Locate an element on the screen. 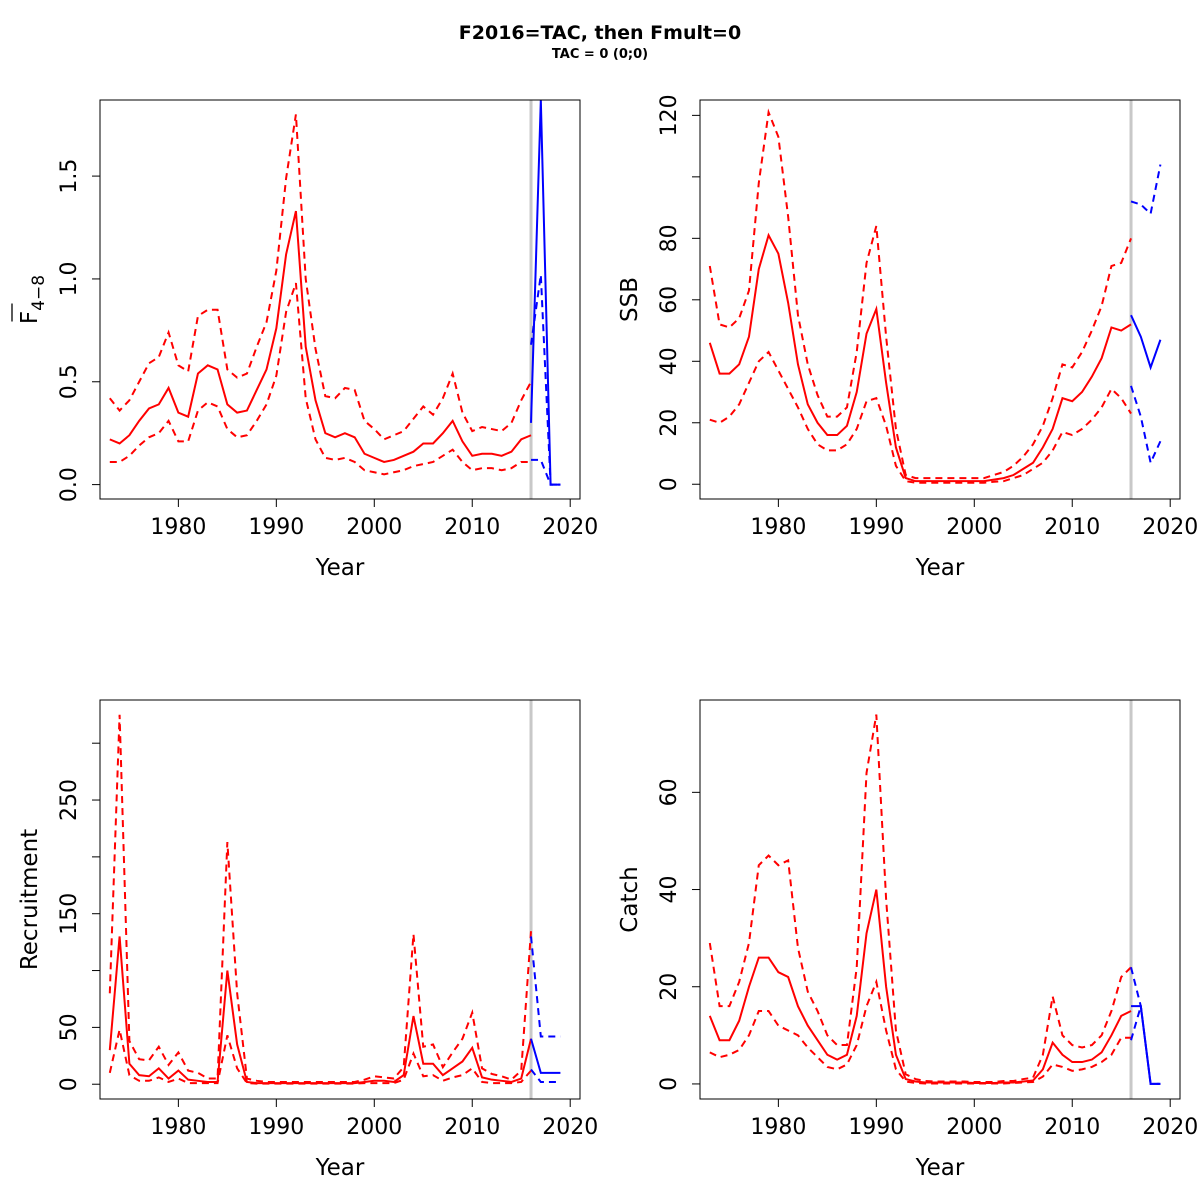 Image resolution: width=1200 pixels, height=1200 pixels. fbar-x-tick-label: 2010 is located at coordinates (472, 527).